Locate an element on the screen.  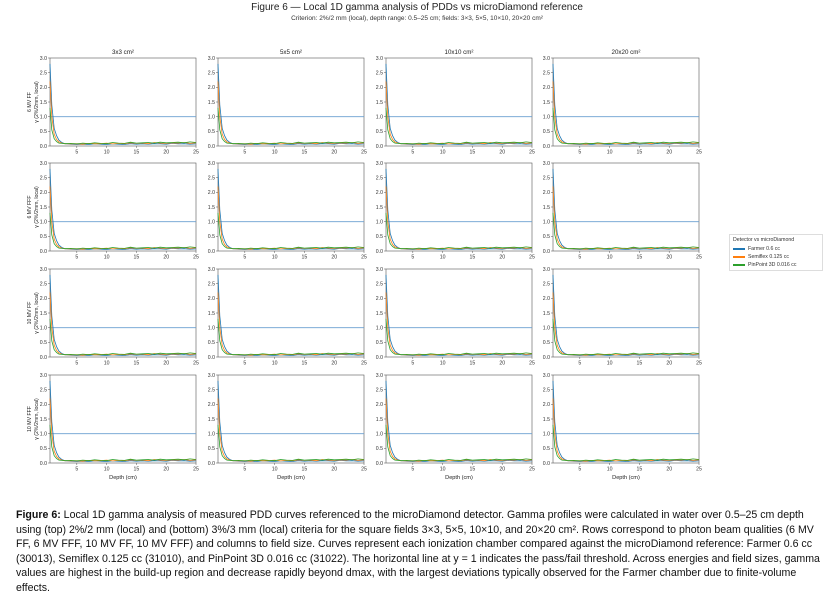
series-line-semiflex-0-125-cc-r1c2 is located at coordinates (291, 113).